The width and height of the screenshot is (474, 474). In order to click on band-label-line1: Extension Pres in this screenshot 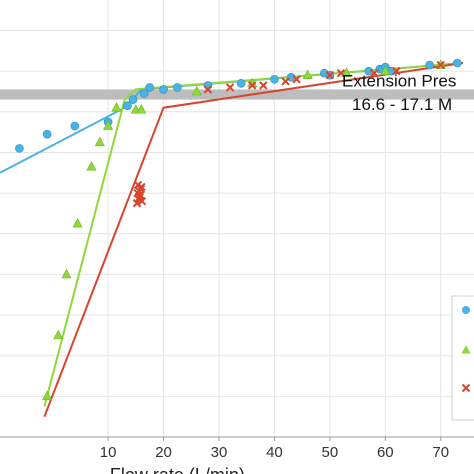, I will do `click(399, 80)`.